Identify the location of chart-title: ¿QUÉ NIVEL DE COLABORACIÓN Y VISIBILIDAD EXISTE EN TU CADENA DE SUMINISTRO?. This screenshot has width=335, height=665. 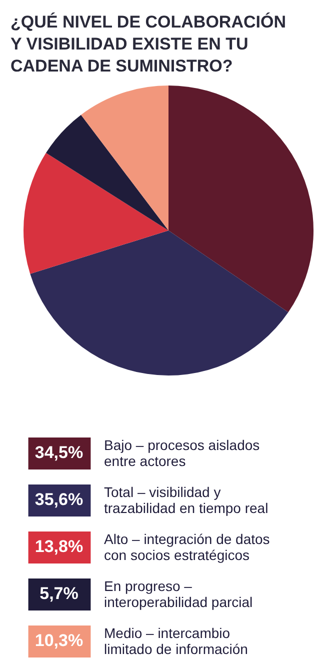
(148, 44).